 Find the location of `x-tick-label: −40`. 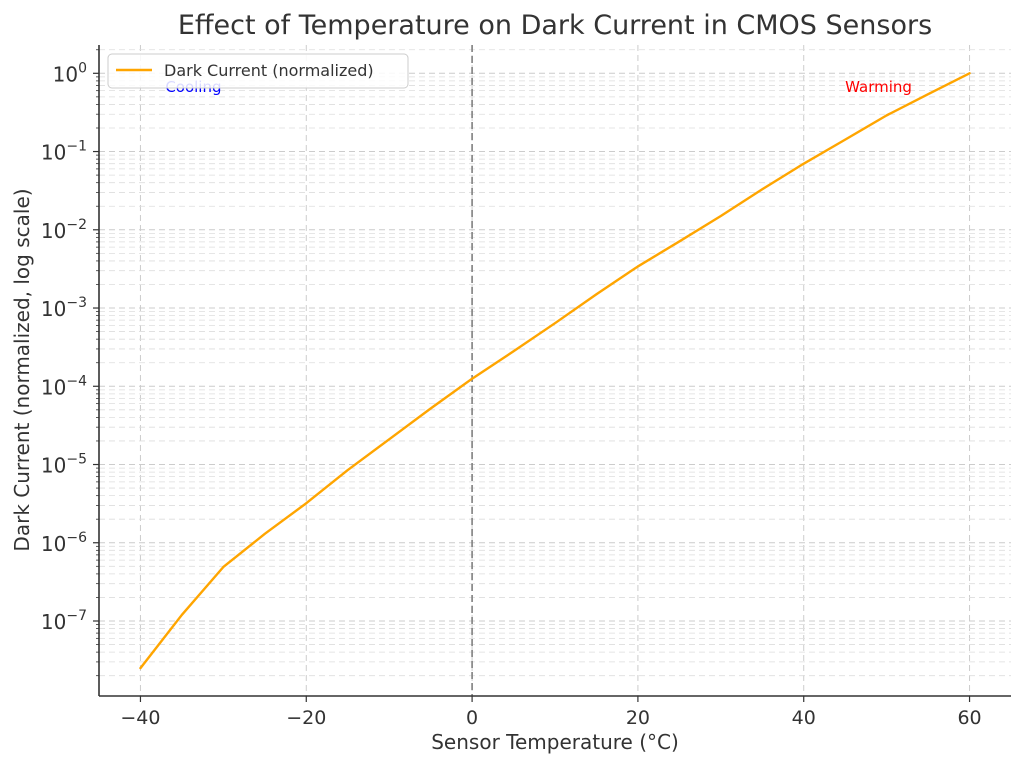

x-tick-label: −40 is located at coordinates (140, 718).